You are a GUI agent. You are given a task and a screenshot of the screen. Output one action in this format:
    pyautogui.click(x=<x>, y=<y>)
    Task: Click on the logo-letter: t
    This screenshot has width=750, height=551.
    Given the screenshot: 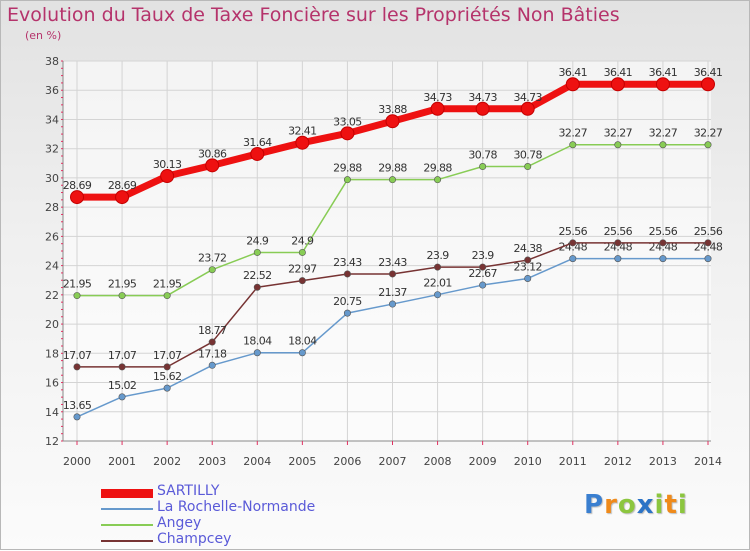 What is the action you would take?
    pyautogui.click(x=671, y=505)
    